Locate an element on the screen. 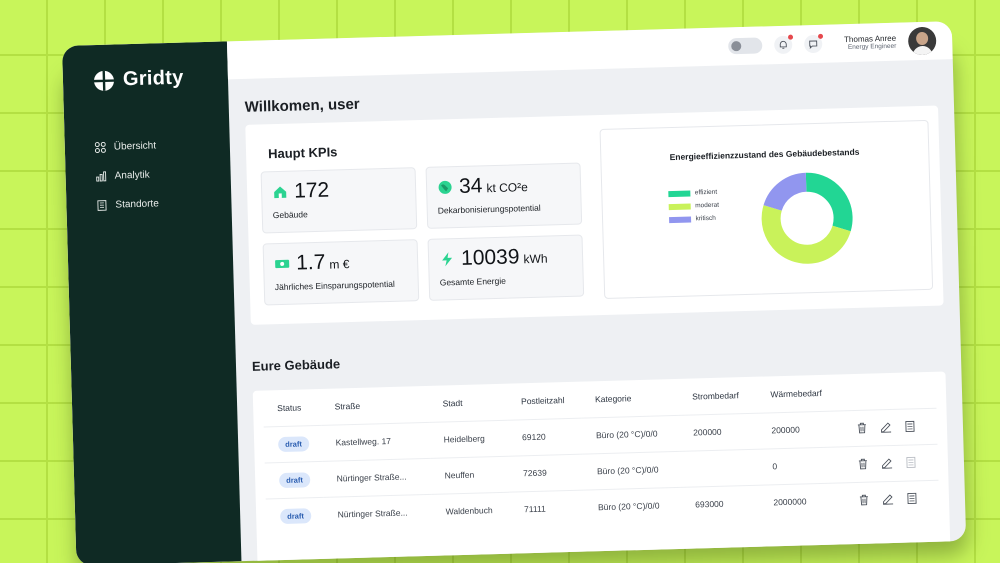 Image resolution: width=1000 pixels, height=563 pixels. kpi-card-decarbonization: 34 kt CO²e Dekarbonisierungspotential is located at coordinates (504, 195).